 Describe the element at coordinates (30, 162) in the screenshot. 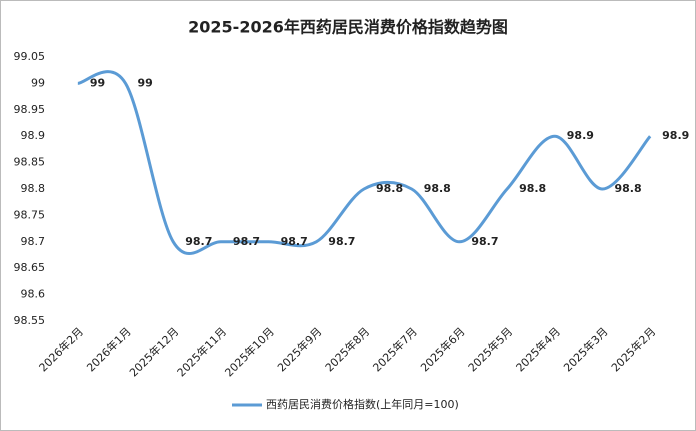

I see `y-tick-label: 98.85` at that location.